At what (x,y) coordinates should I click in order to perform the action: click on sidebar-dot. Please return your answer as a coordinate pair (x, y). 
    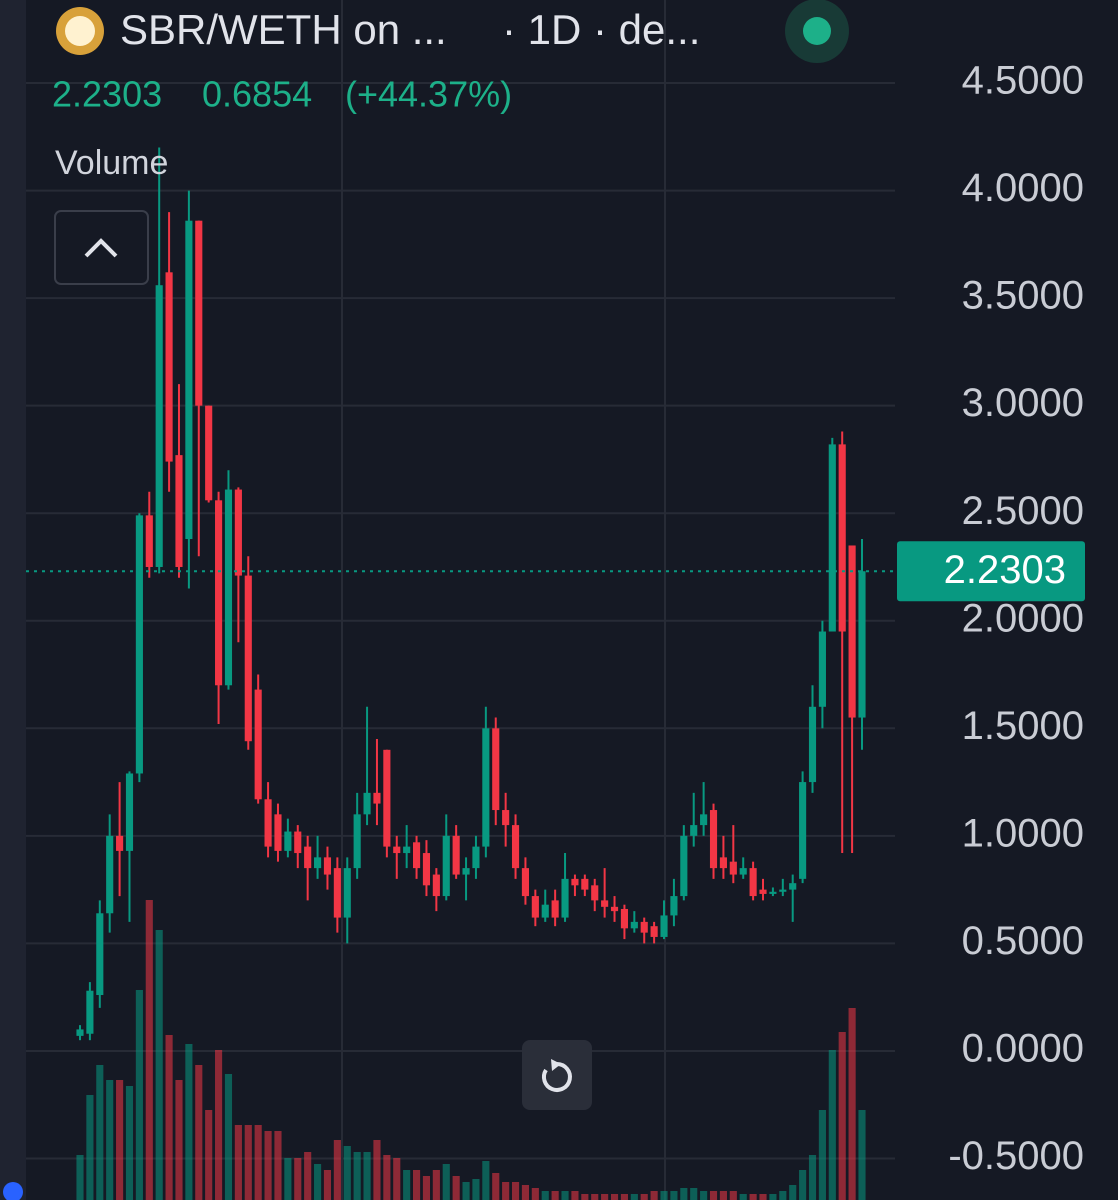
    Looking at the image, I should click on (13, 1191).